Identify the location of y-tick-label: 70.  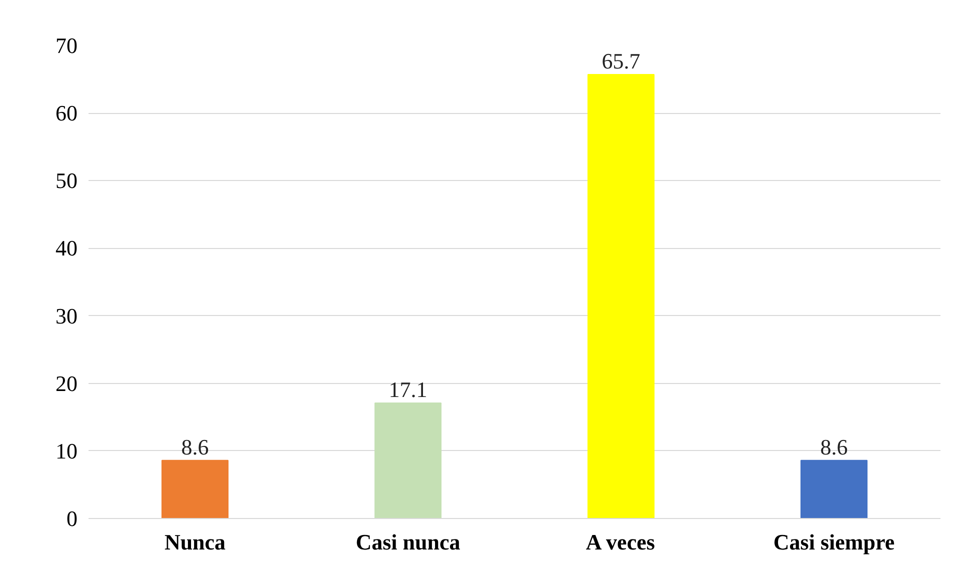
(67, 45).